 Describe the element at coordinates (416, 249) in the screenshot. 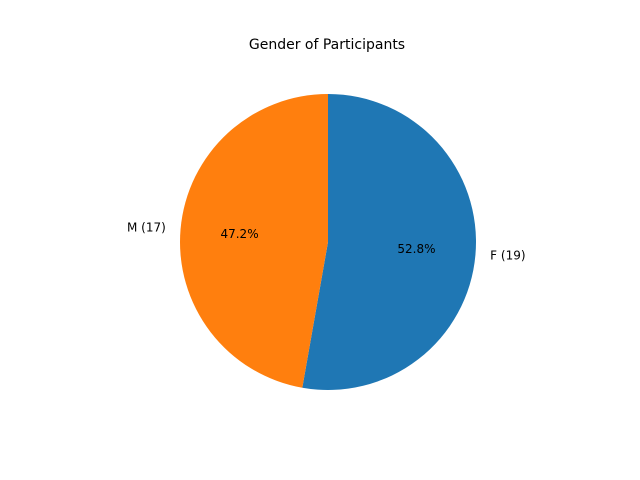

I see `pie-slice-percent-0: 52.8%` at that location.